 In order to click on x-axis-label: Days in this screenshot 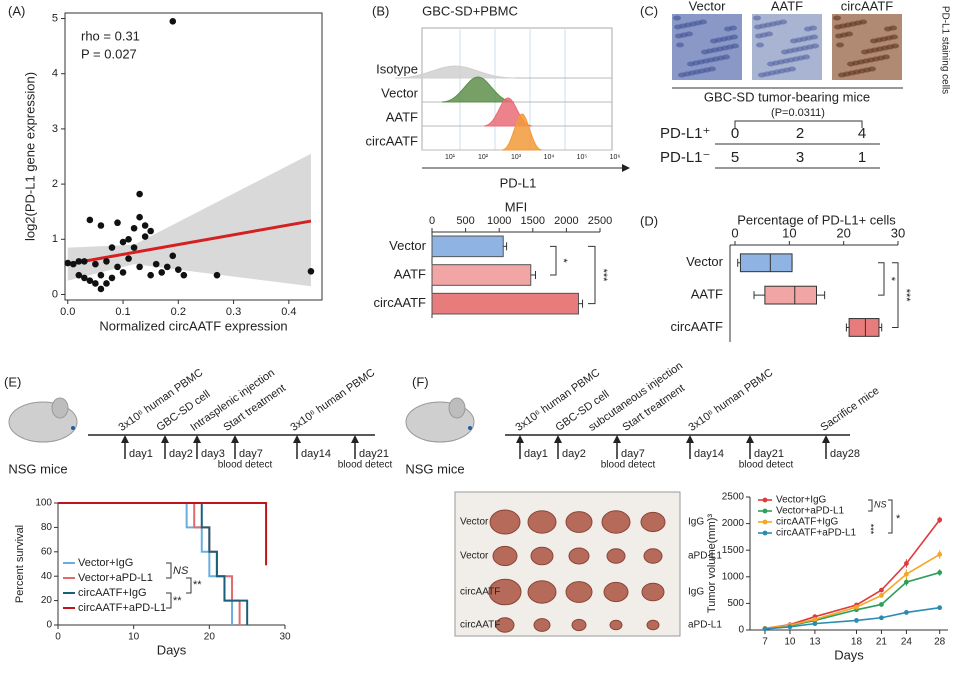, I will do `click(849, 654)`.